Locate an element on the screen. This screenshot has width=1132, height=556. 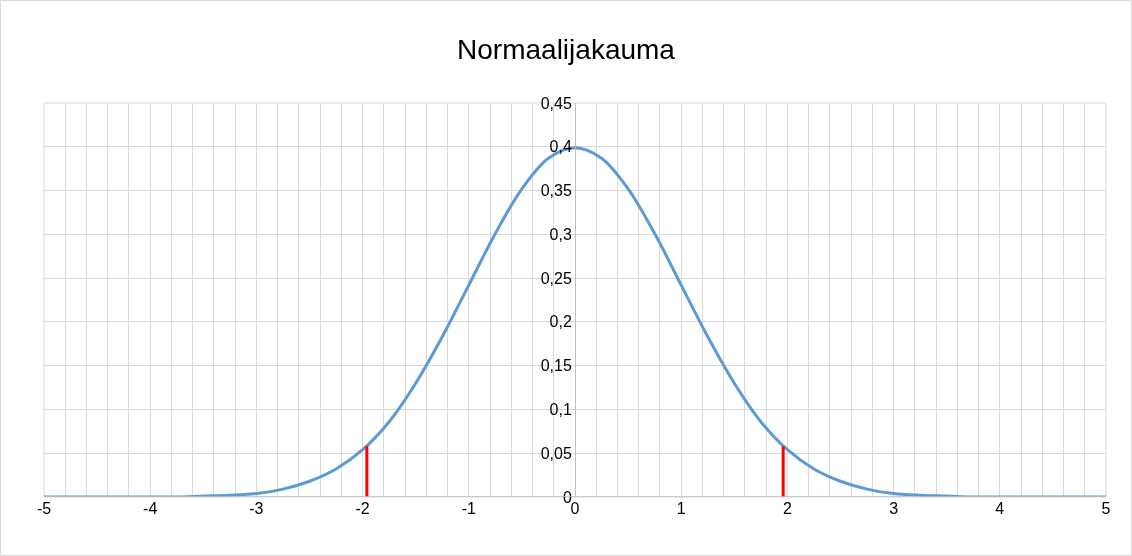
x-tick-label: 4 is located at coordinates (1000, 508).